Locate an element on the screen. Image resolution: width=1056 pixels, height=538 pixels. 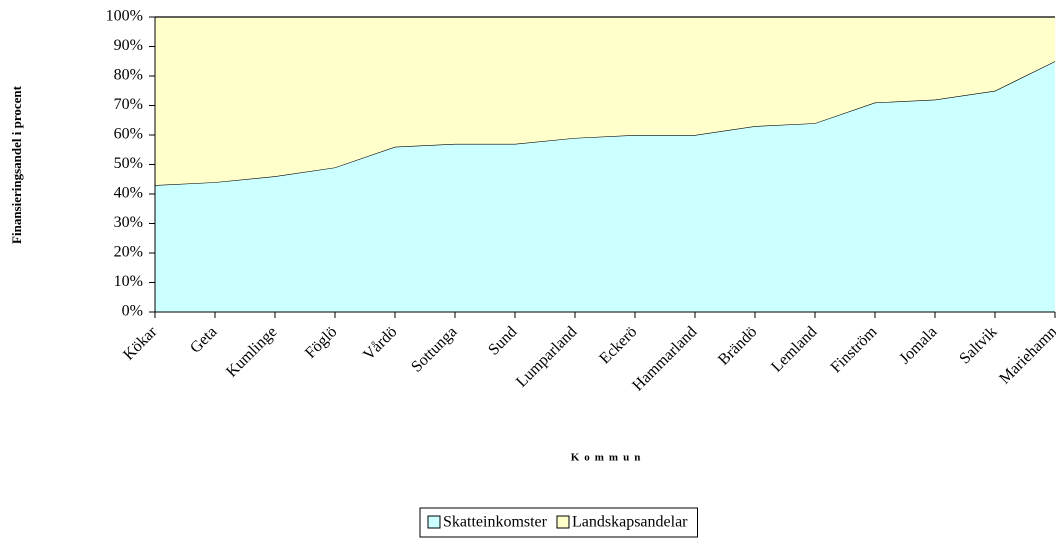
x-tick-label: Eckerö is located at coordinates (618, 345).